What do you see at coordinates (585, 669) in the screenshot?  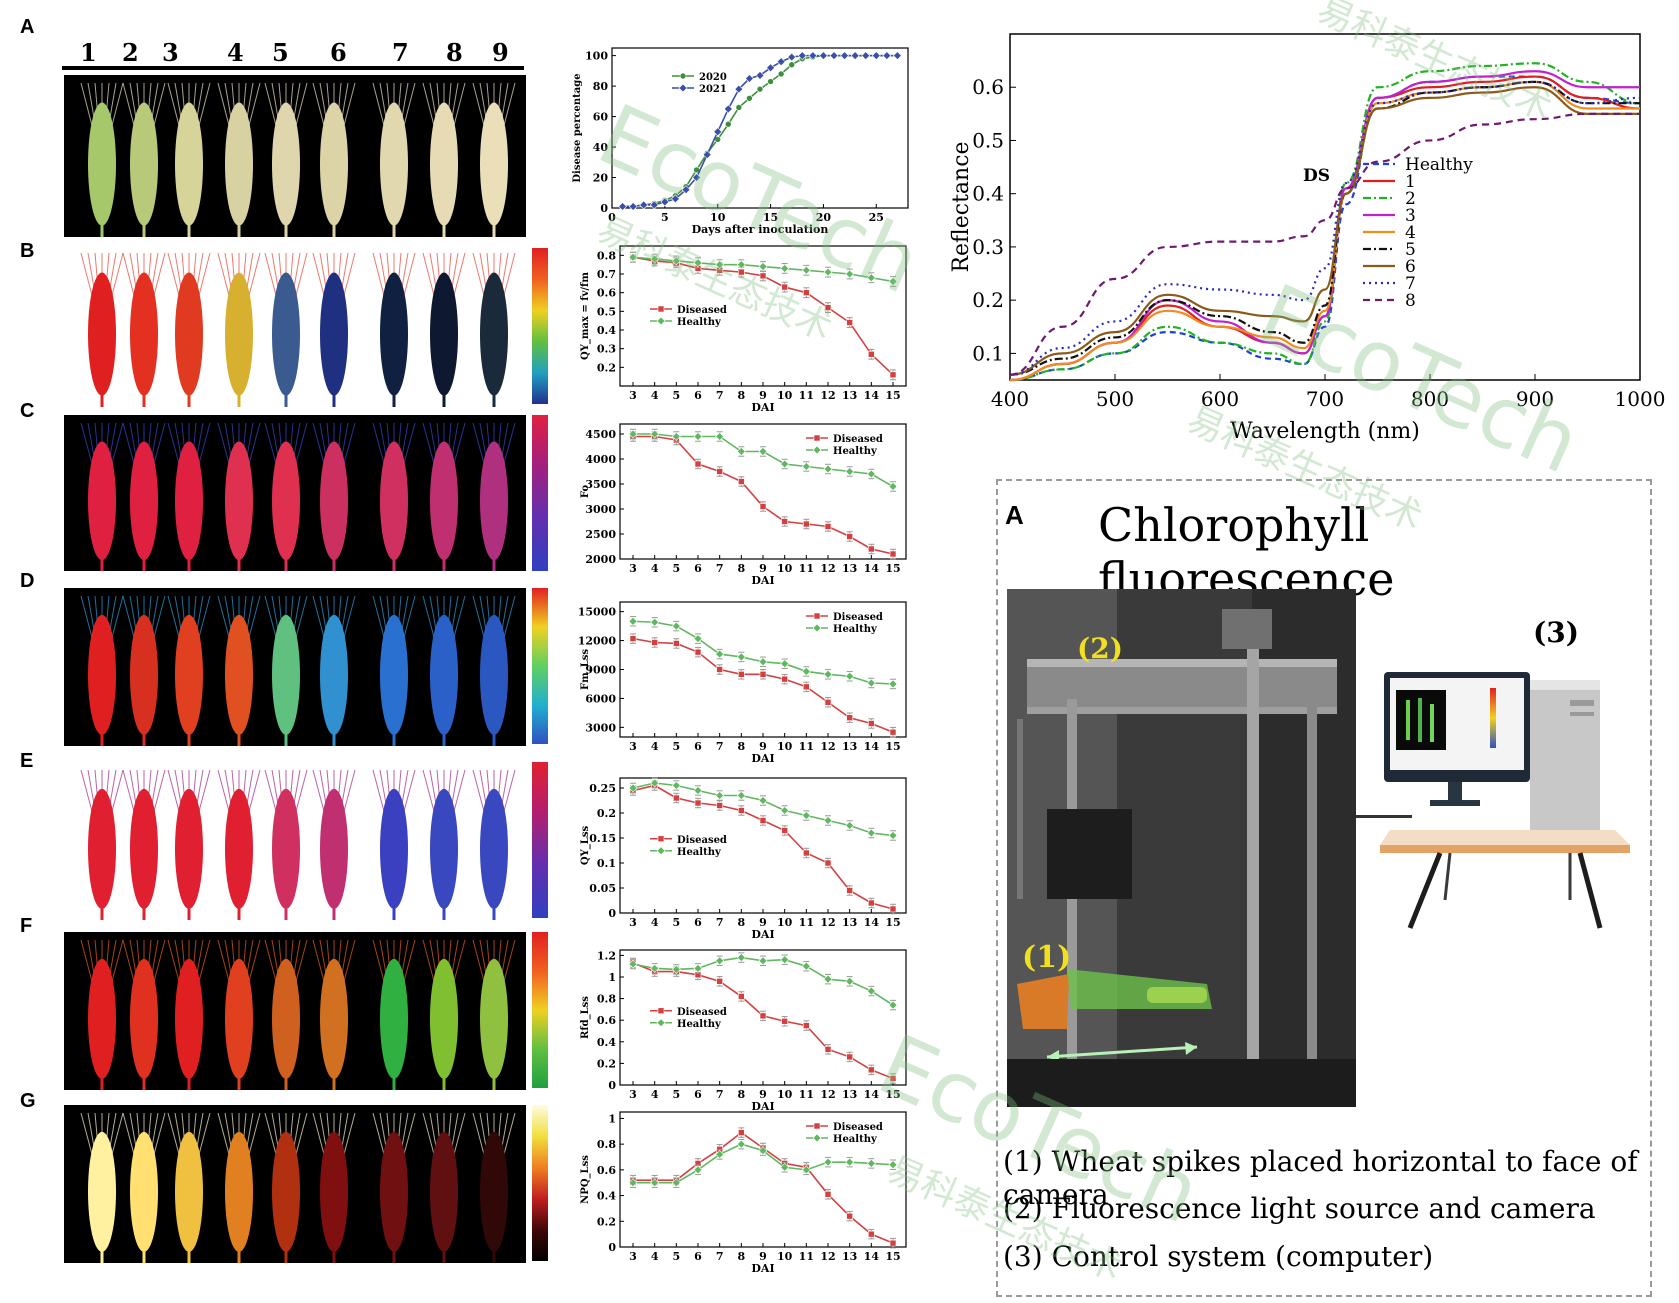 I see `y-axis-label: Fm_Lss` at bounding box center [585, 669].